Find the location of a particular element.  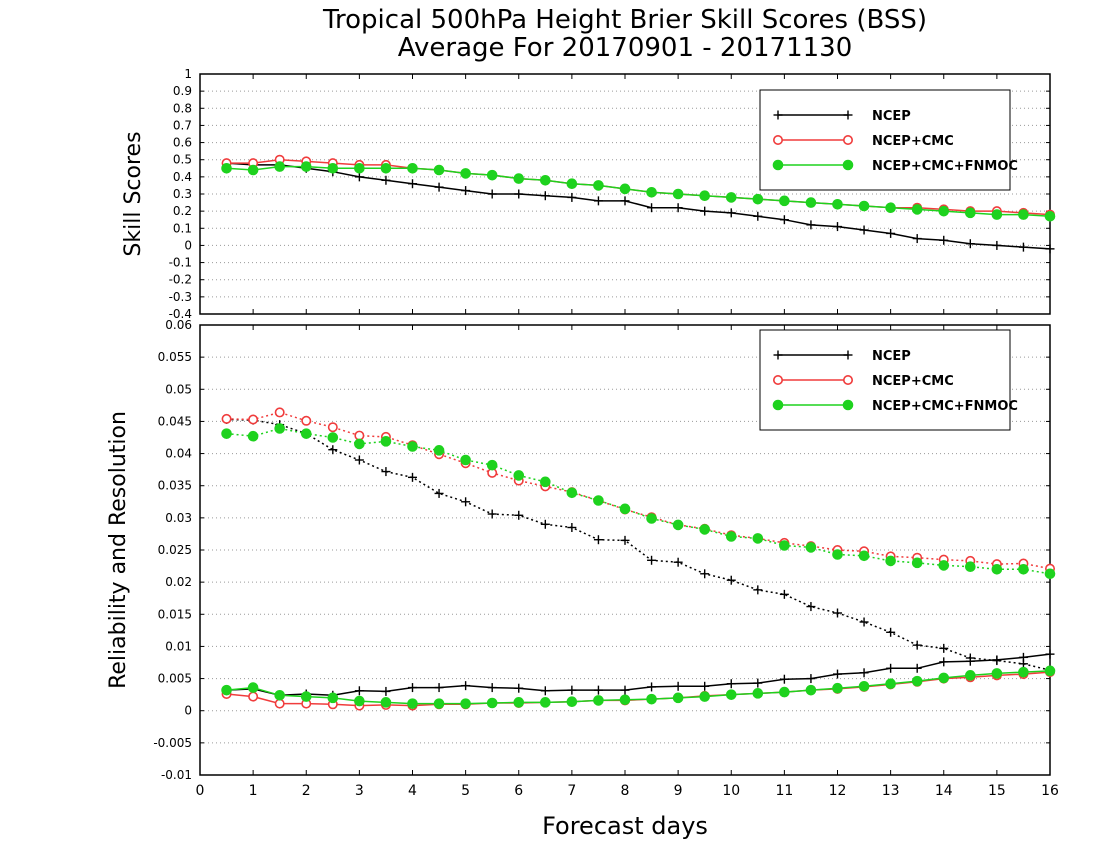

series-markers-ncep-cmc-fnmoc is located at coordinates (638, 191).